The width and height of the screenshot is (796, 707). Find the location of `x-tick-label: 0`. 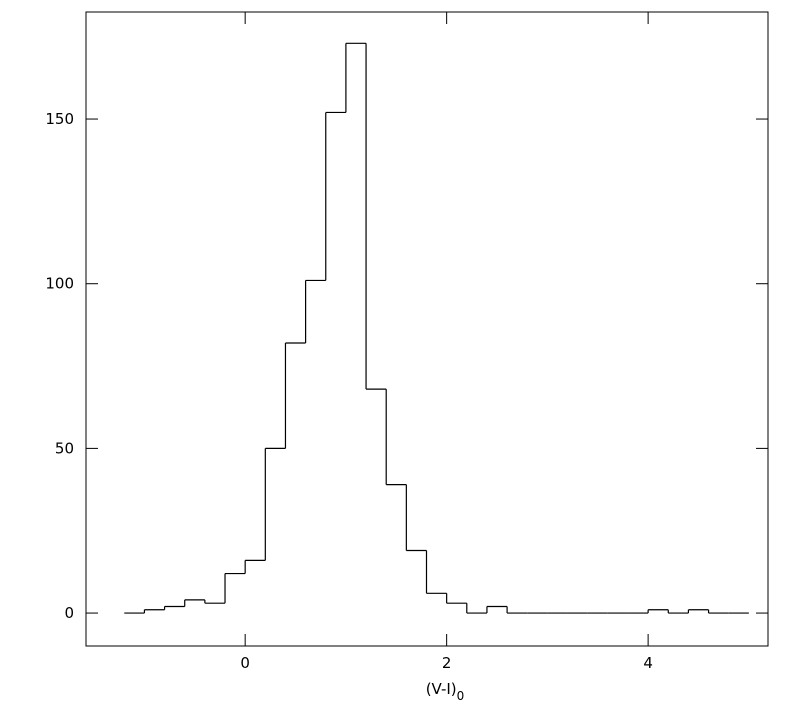

x-tick-label: 0 is located at coordinates (245, 663).